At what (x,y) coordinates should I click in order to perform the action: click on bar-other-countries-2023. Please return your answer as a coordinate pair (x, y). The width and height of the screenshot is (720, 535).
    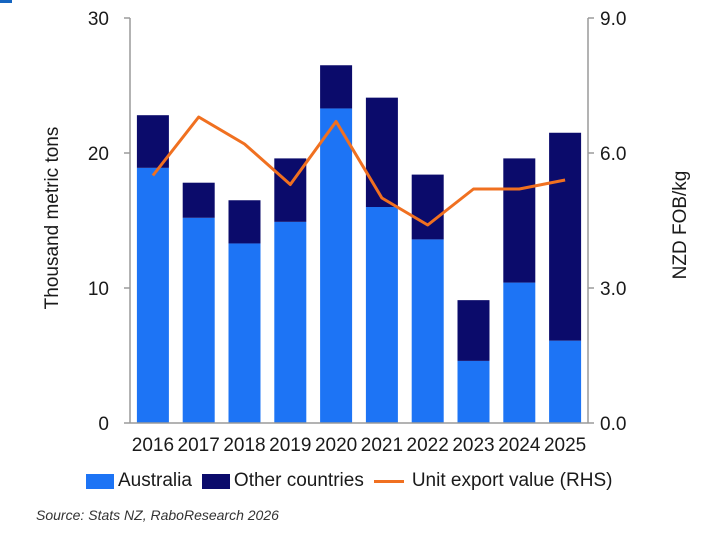
    Looking at the image, I should click on (473, 330).